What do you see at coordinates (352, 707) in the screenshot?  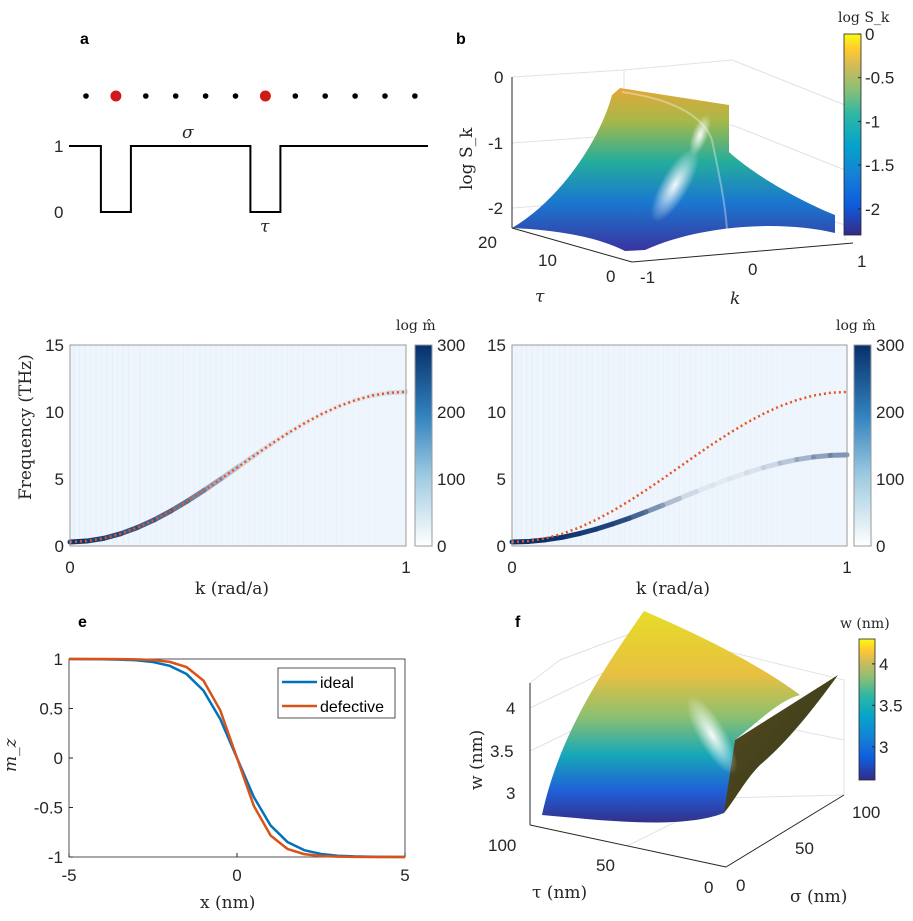 I see `legend-defective-label: defective` at bounding box center [352, 707].